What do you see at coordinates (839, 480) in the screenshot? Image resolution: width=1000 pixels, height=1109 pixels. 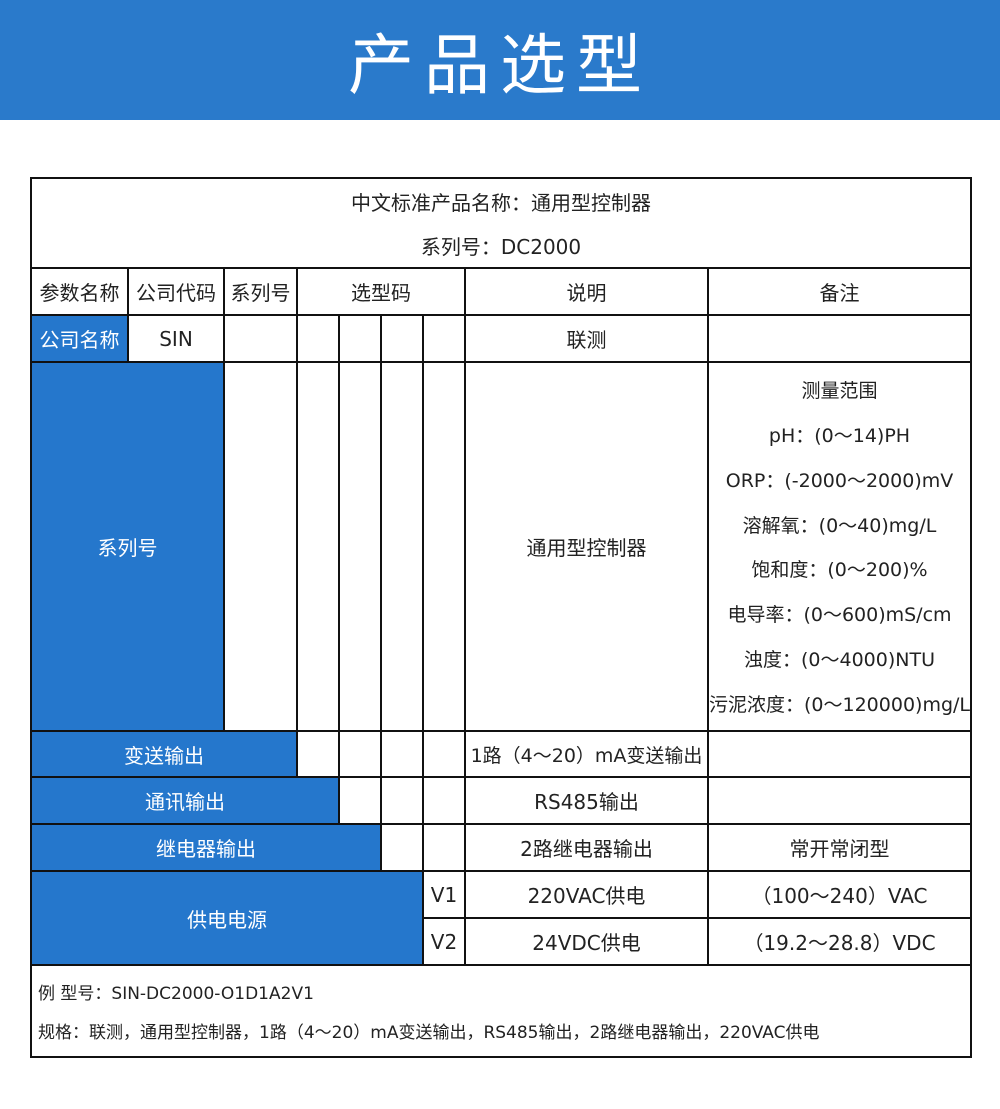 I see `note-line: ORP：(-2000～2000)mV` at bounding box center [839, 480].